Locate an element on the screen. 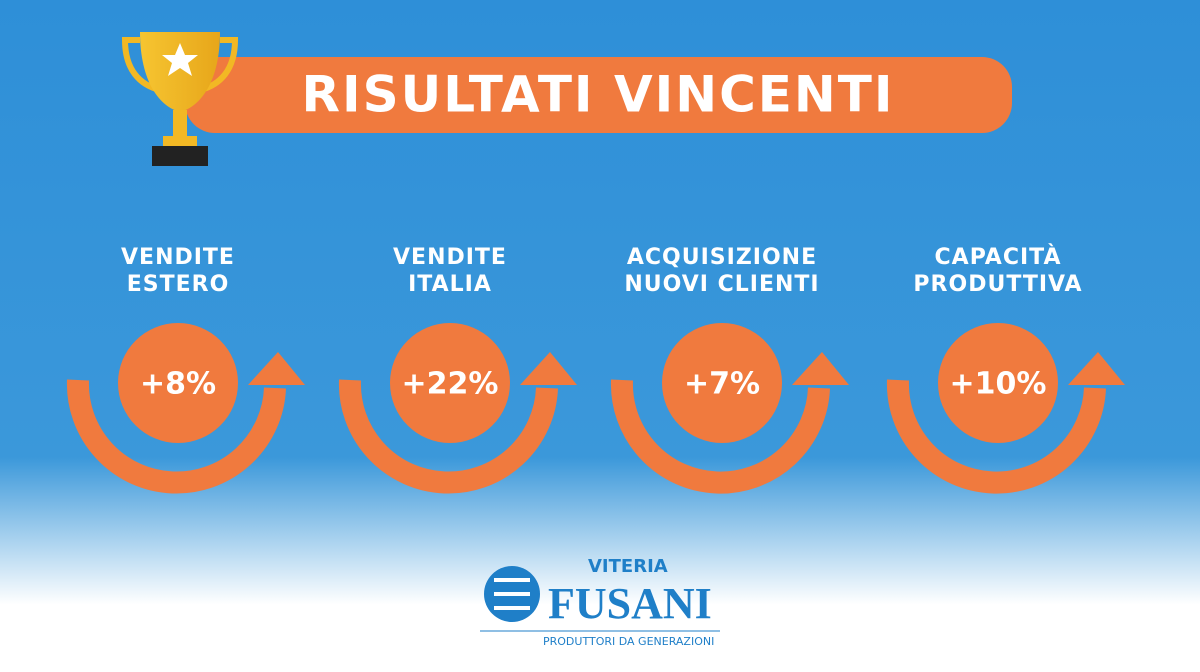 This screenshot has height=672, width=1200. item-value: +7% is located at coordinates (722, 384).